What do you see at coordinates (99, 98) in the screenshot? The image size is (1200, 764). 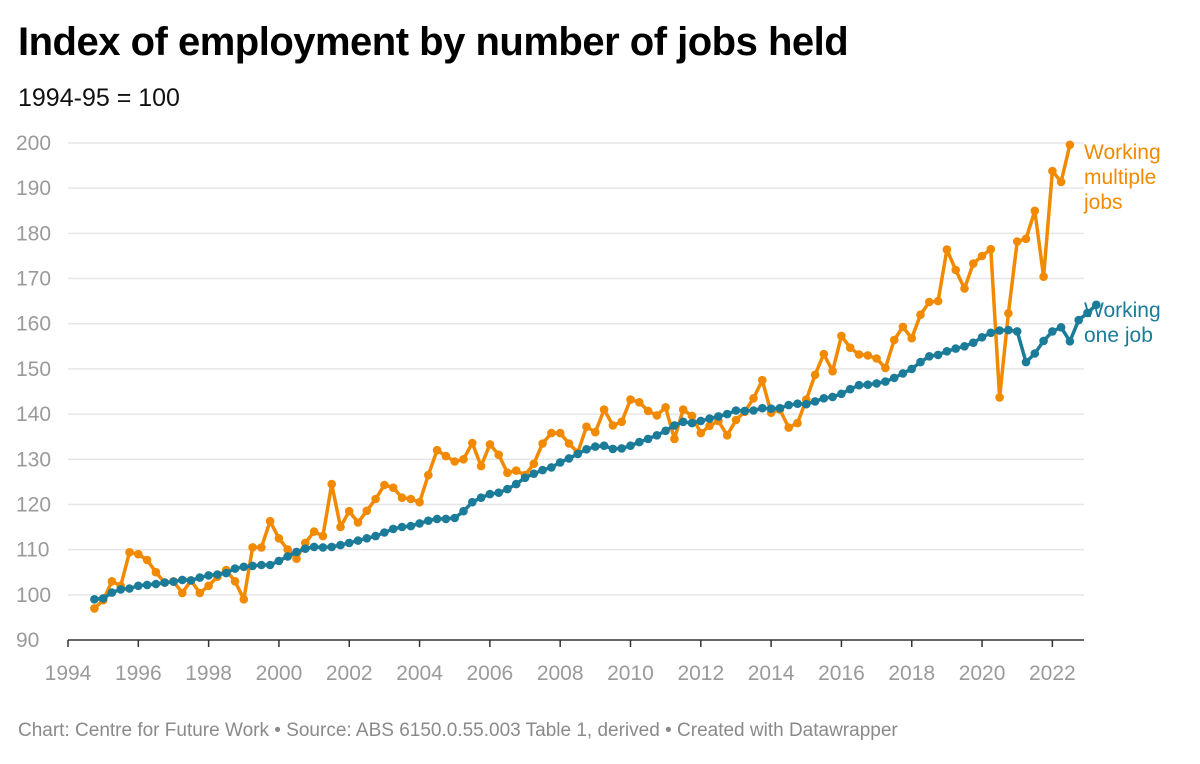 I see `chart-subtitle: 1994-95 = 100` at bounding box center [99, 98].